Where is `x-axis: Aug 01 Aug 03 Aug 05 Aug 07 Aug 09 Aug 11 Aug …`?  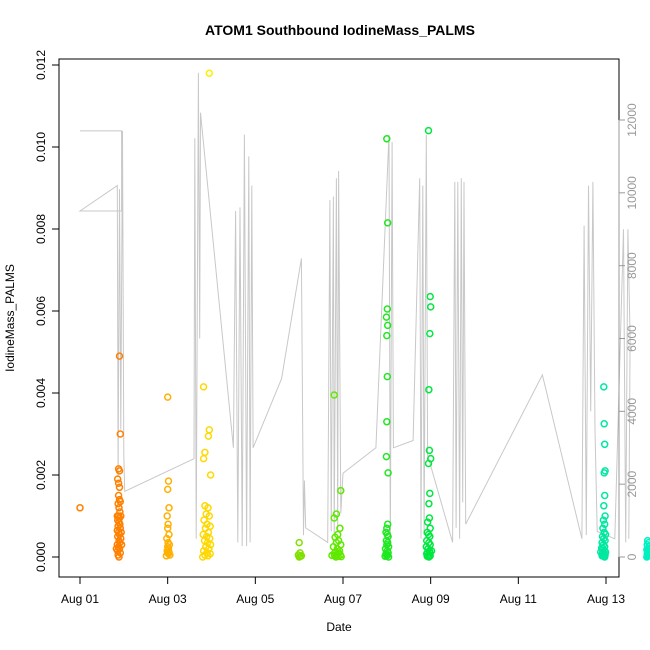 x-axis: Aug 01 Aug 03 Aug 05 Aug 07 Aug 09 Aug 11 Aug … is located at coordinates (343, 591).